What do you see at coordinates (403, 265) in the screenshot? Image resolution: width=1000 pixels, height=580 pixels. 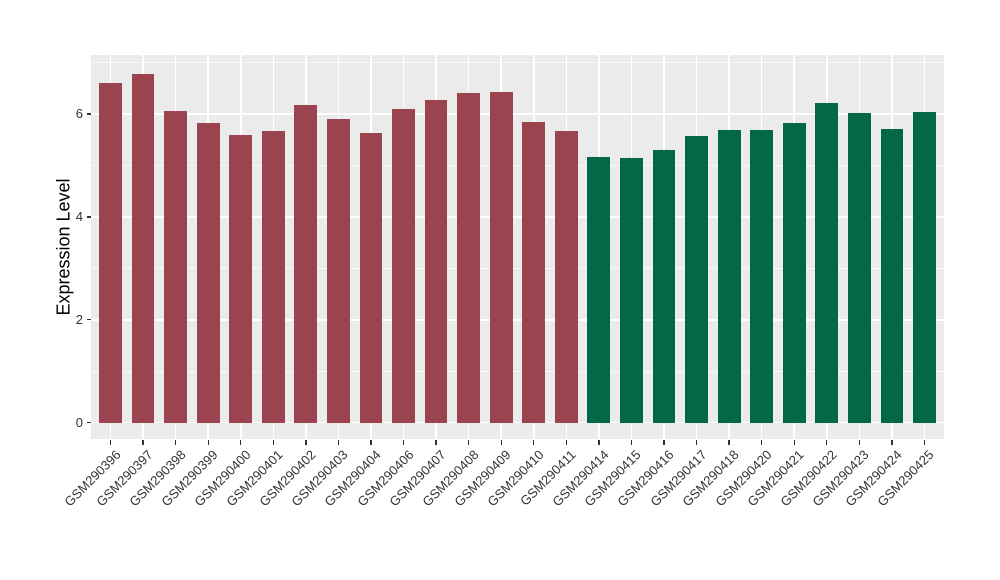 I see `bar-GSM290406` at bounding box center [403, 265].